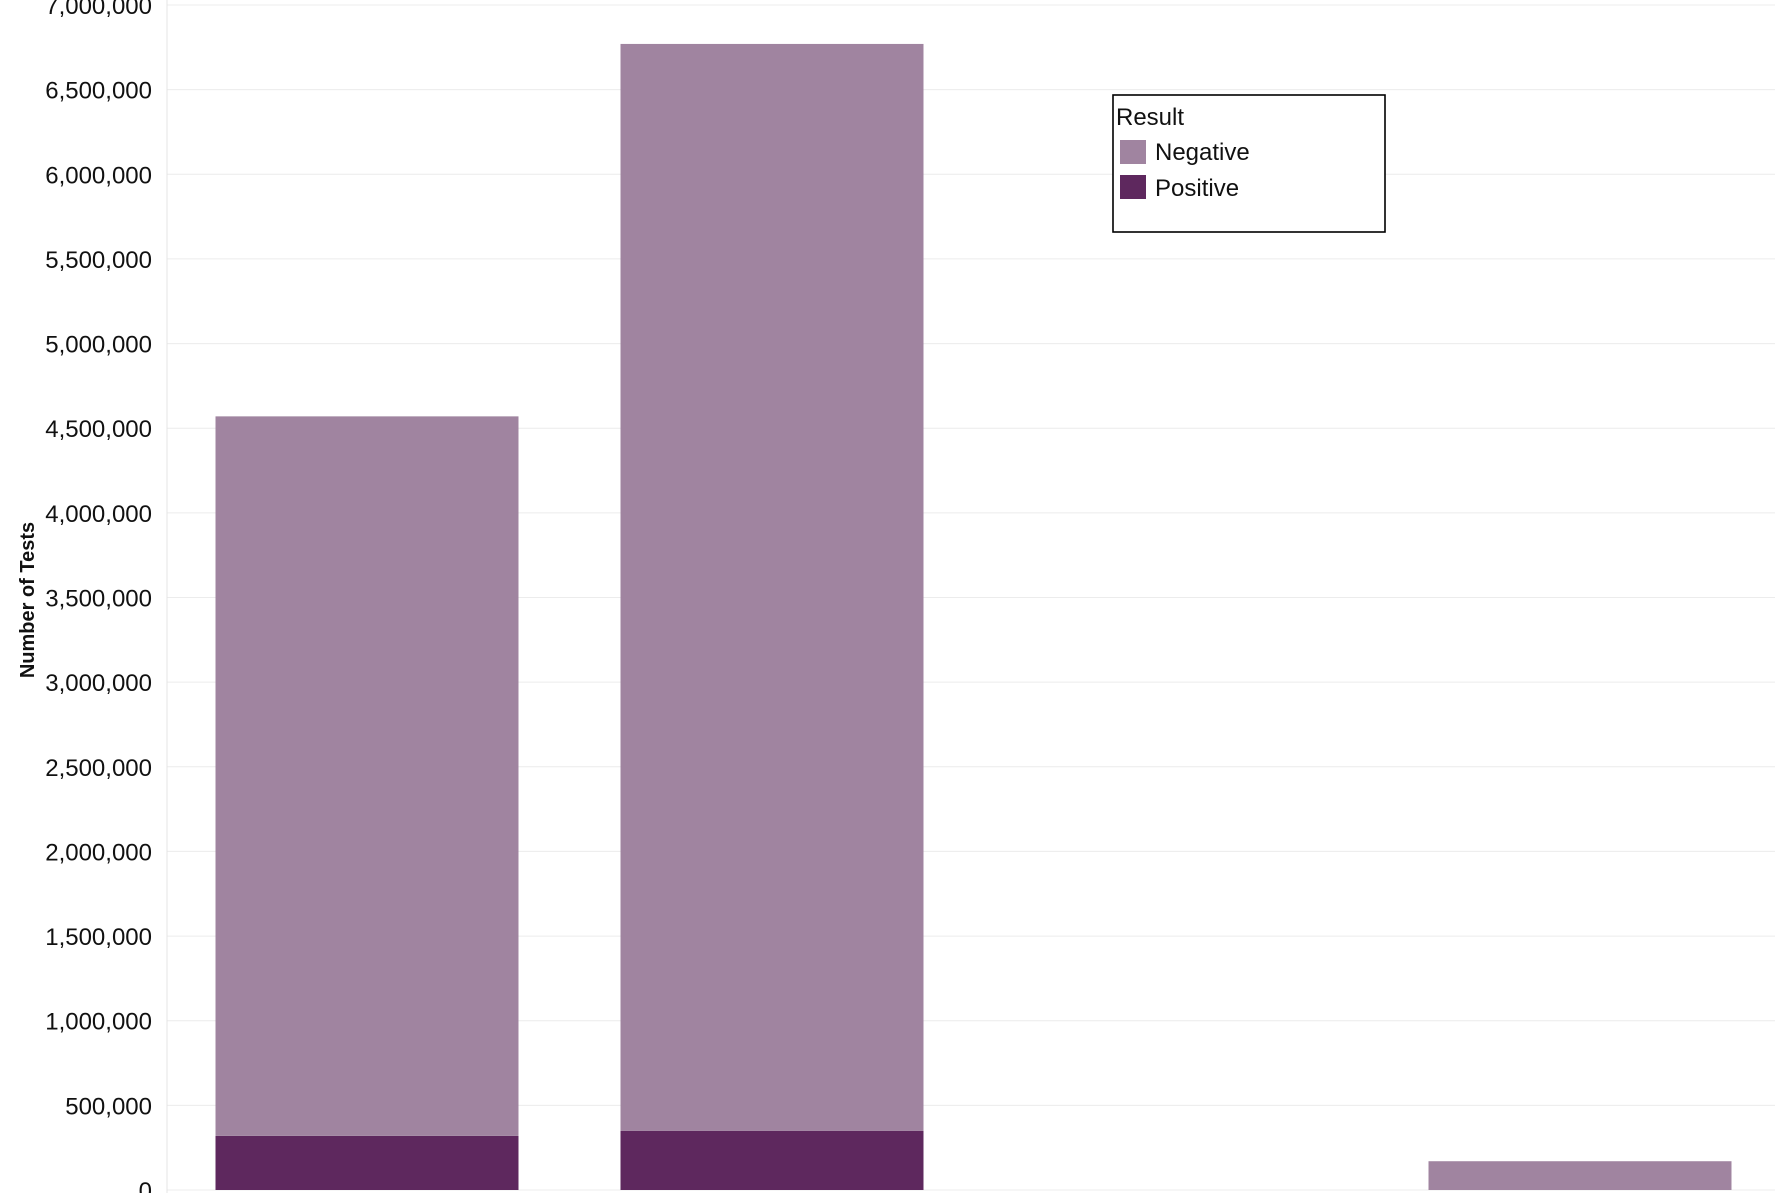 This screenshot has width=1775, height=1193. I want to click on y-tick-label: 3,000,000, so click(98, 683).